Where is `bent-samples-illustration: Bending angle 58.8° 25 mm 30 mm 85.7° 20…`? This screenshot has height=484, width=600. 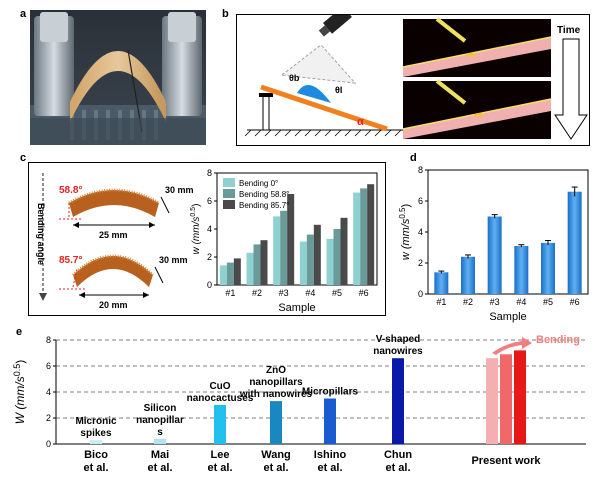
bent-samples-illustration: Bending angle 58.8° 25 mm 30 mm 85.7° 20… is located at coordinates (115, 241).